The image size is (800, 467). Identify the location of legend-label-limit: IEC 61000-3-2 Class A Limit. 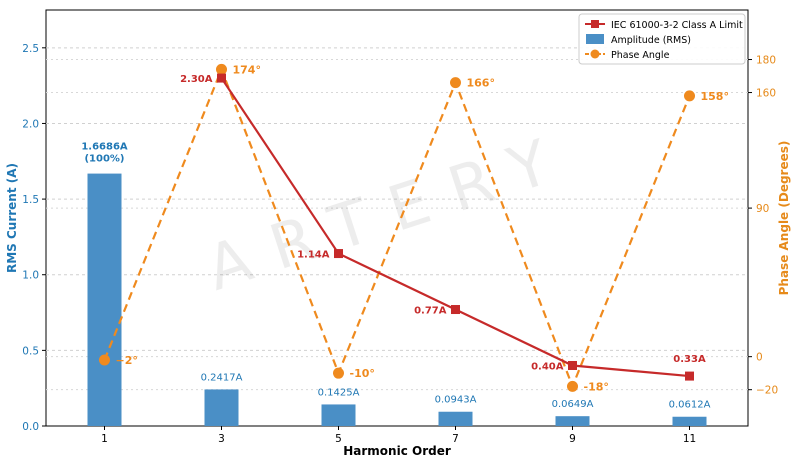
(677, 25).